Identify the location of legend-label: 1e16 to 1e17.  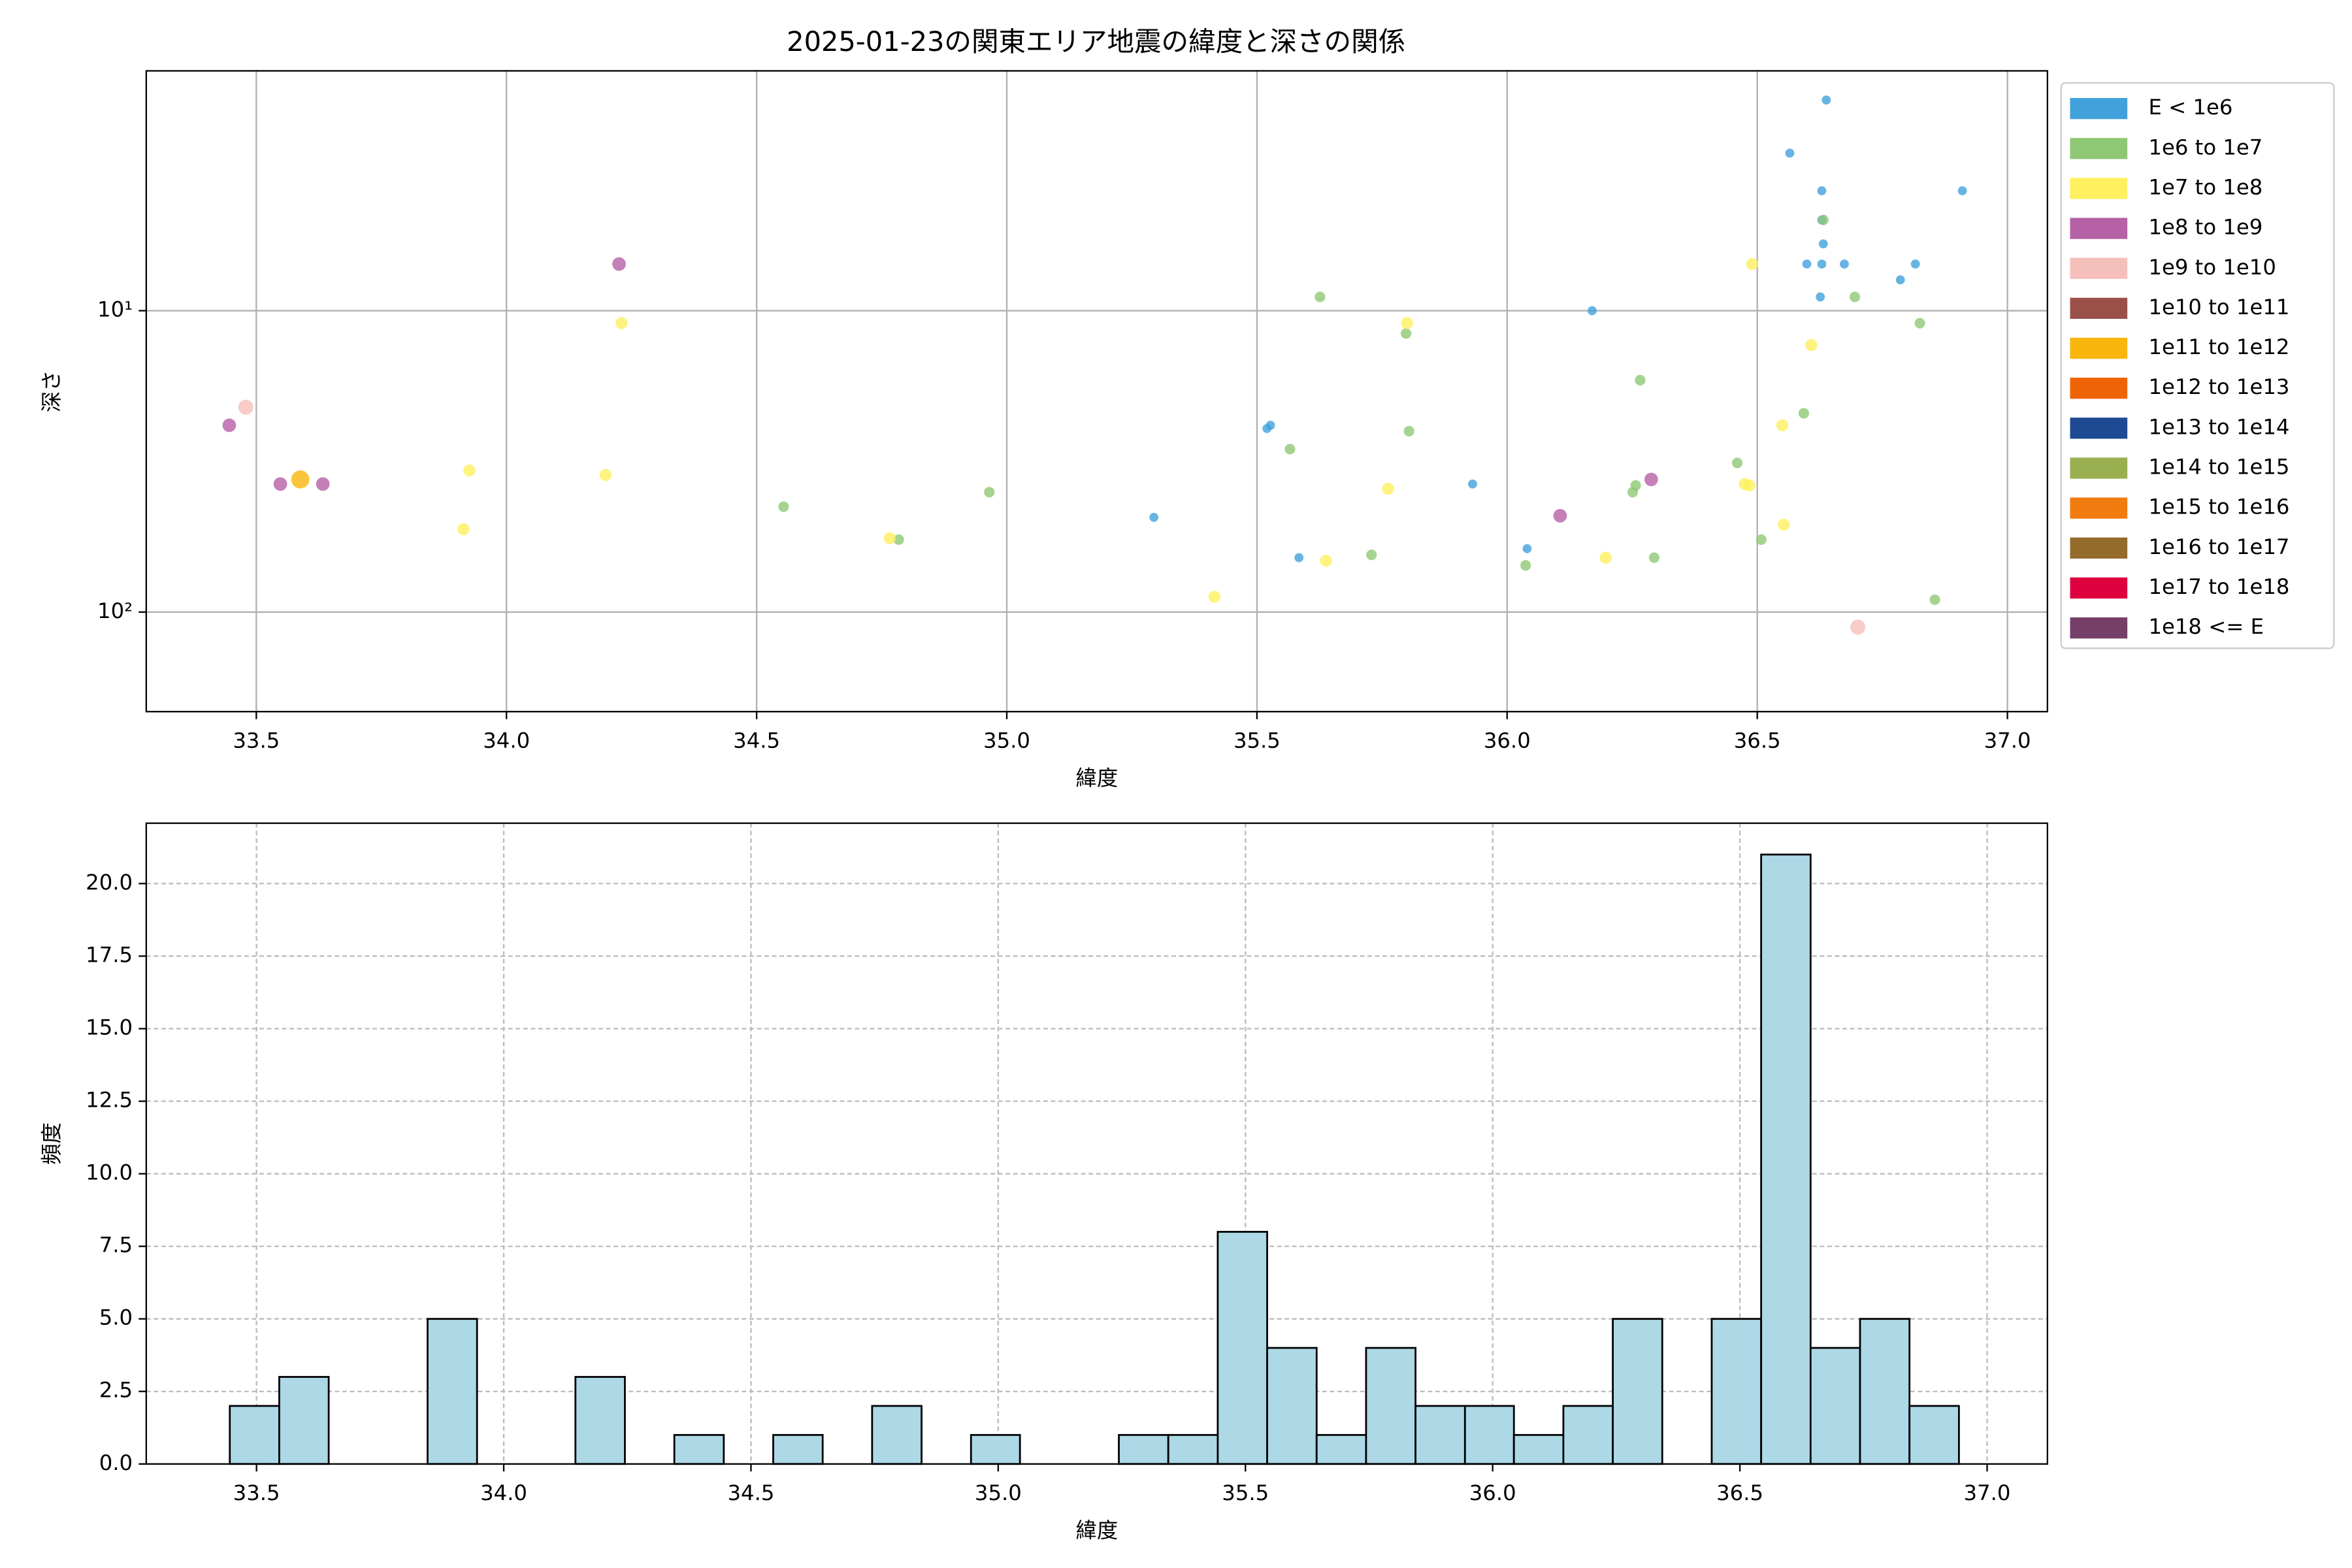
(2218, 546).